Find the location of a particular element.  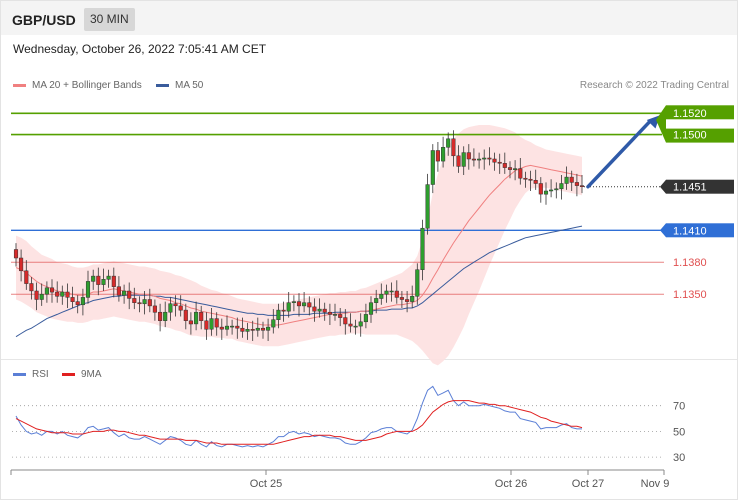

level-label-pointer is located at coordinates (663, 186).